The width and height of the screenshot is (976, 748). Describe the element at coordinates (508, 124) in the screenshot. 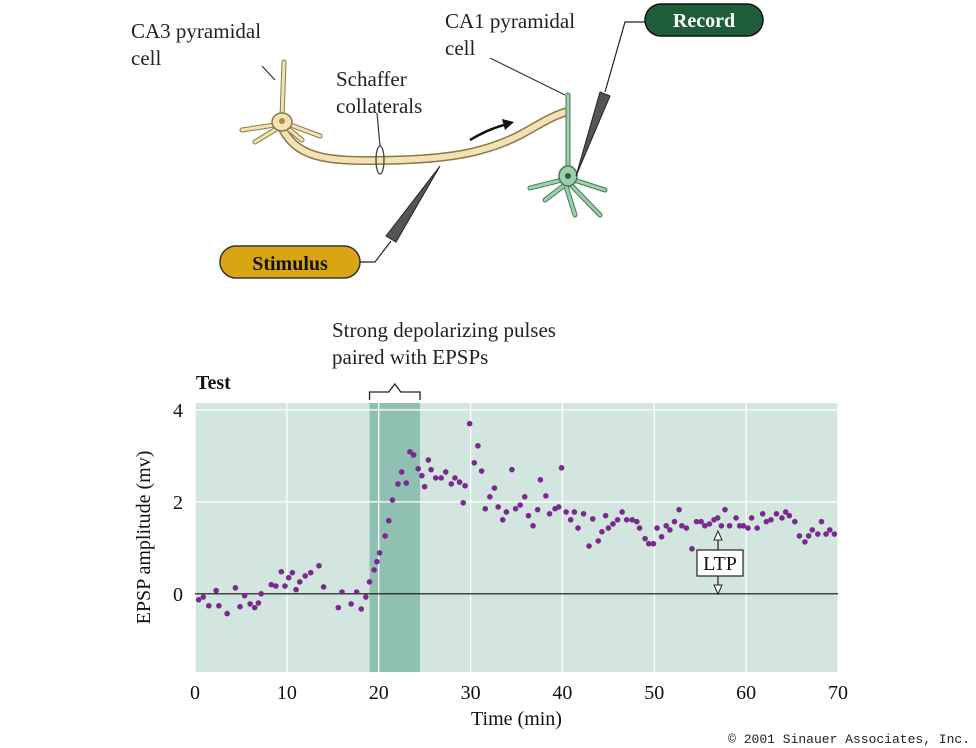

I see `arrowhead` at that location.